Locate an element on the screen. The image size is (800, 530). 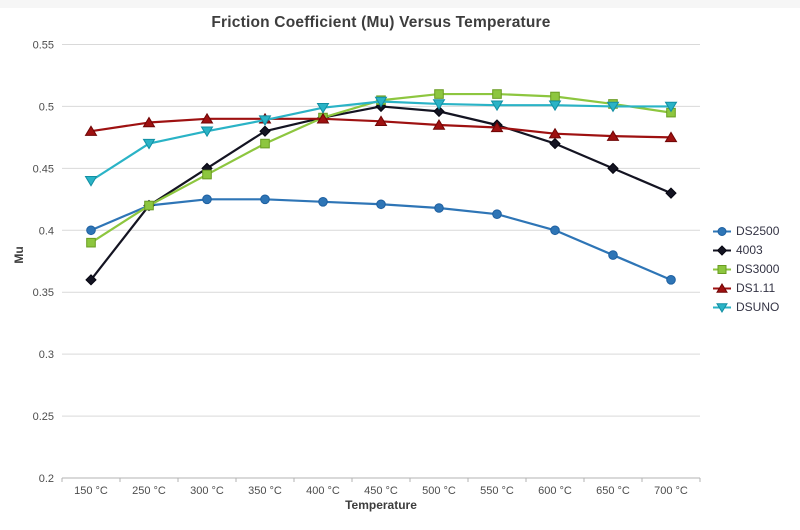
diamond-icon is located at coordinates (722, 250).